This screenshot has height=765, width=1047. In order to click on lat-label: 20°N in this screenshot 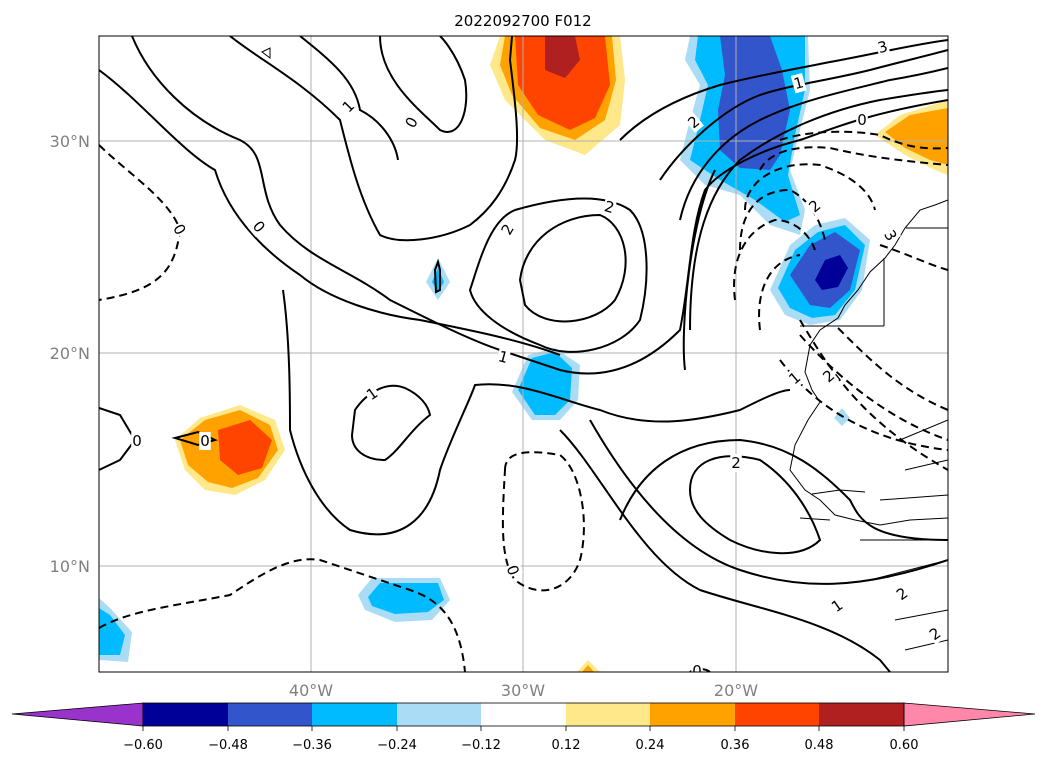, I will do `click(70, 353)`.